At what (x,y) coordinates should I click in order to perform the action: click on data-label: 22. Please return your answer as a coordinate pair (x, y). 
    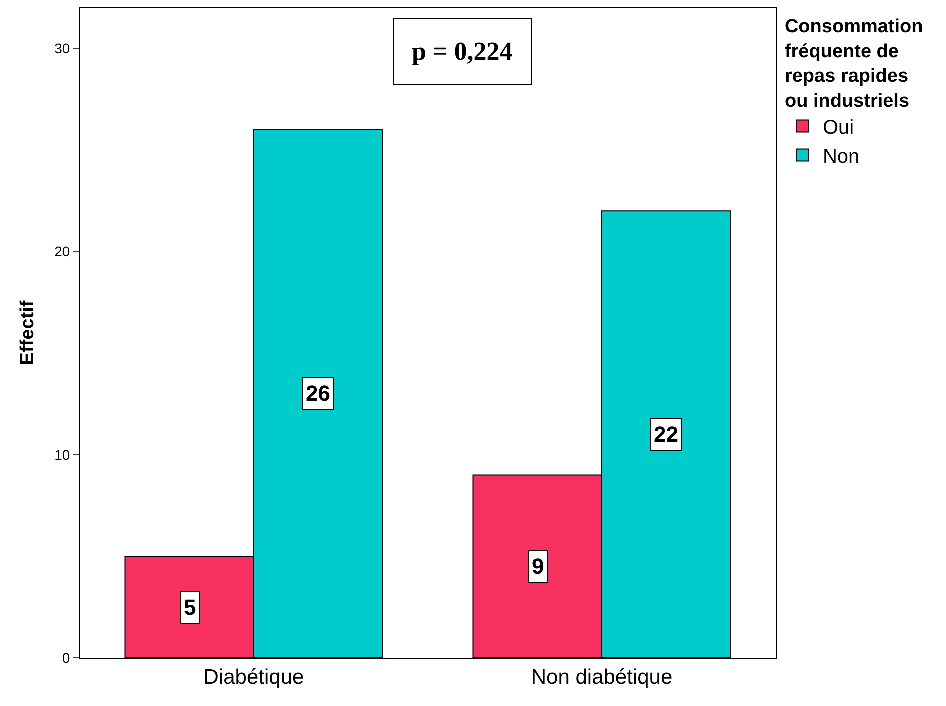
    Looking at the image, I should click on (666, 434).